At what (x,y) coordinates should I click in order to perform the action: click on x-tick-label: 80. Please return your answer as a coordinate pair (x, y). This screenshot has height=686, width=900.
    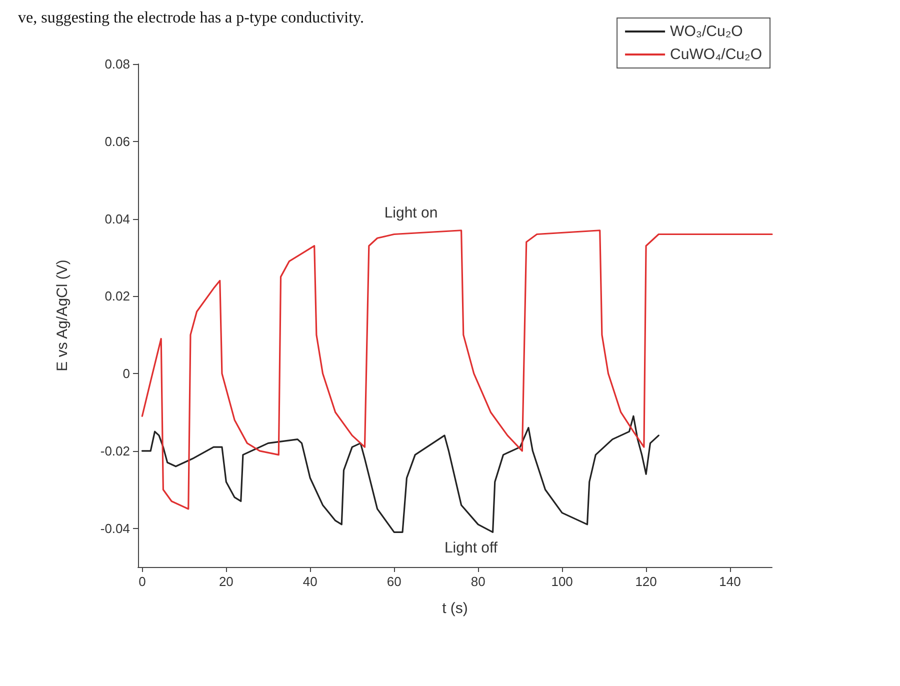
    Looking at the image, I should click on (478, 581).